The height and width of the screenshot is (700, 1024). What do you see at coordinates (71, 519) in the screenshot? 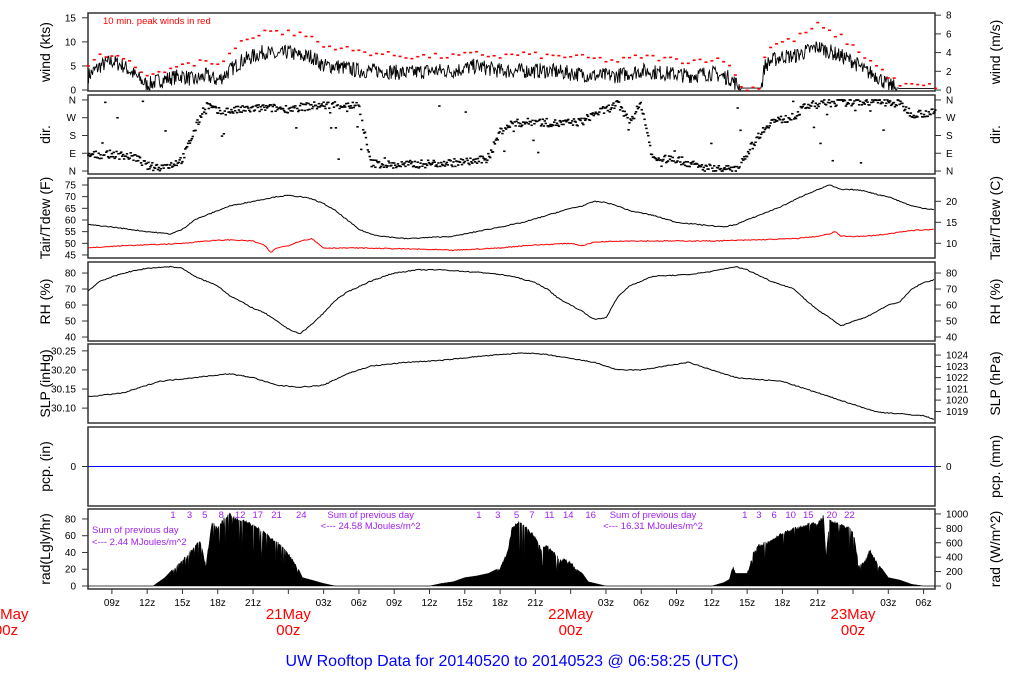
I see `y-tick-label-left: 80` at bounding box center [71, 519].